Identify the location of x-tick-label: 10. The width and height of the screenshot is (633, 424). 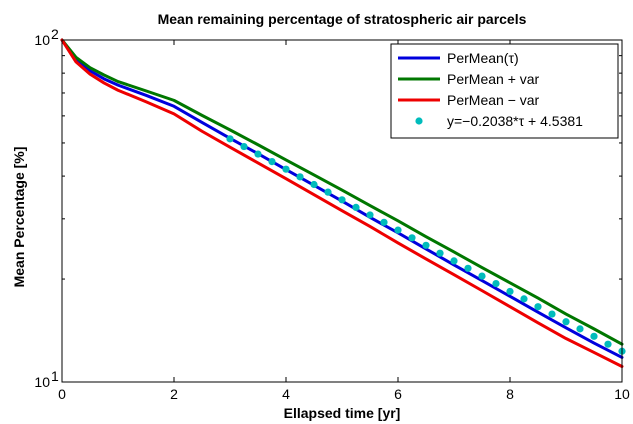
(622, 394).